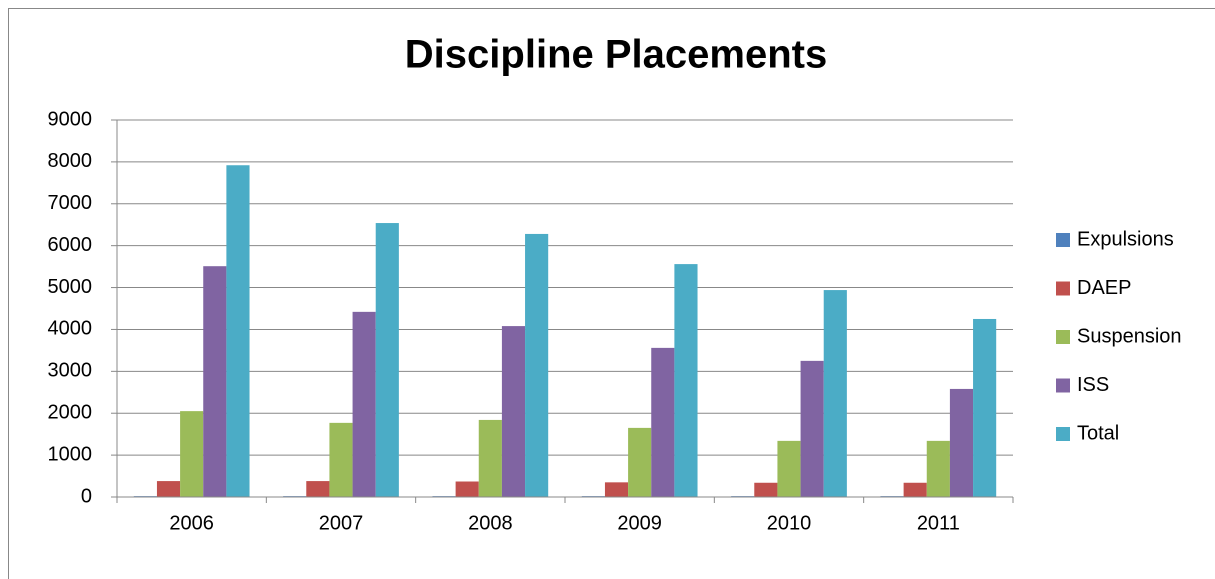 Image resolution: width=1215 pixels, height=579 pixels. I want to click on legend-label: Total, so click(1098, 433).